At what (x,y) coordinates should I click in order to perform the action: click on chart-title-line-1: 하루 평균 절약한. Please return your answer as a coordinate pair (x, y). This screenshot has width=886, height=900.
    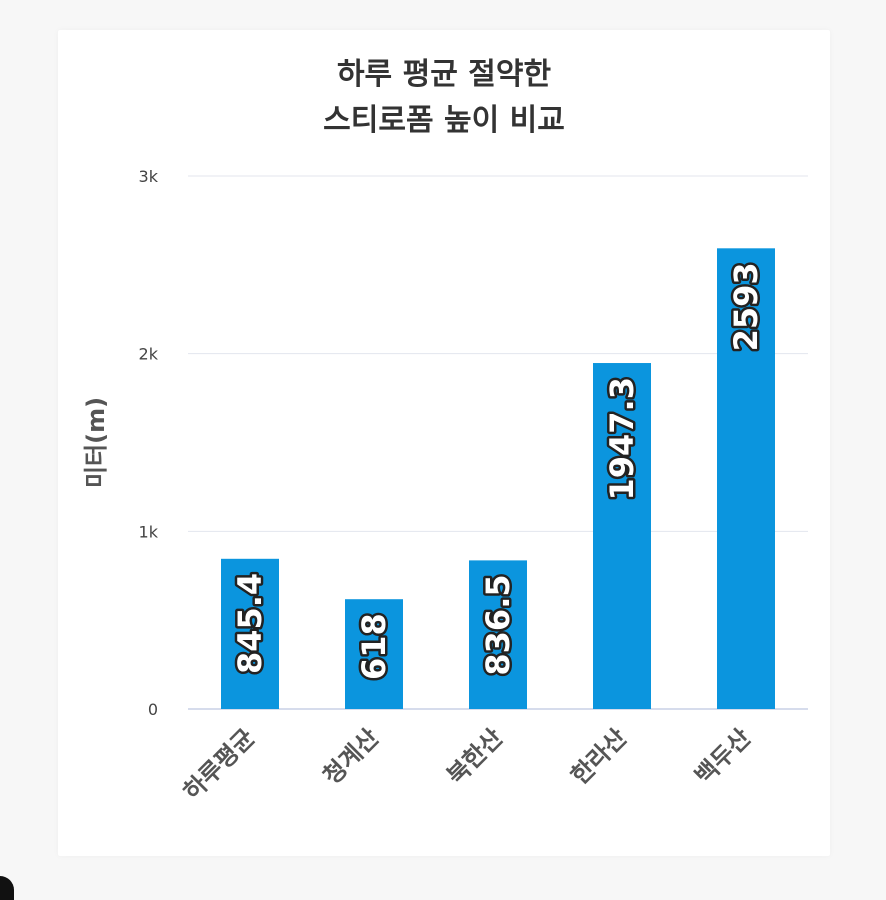
    Looking at the image, I should click on (444, 74).